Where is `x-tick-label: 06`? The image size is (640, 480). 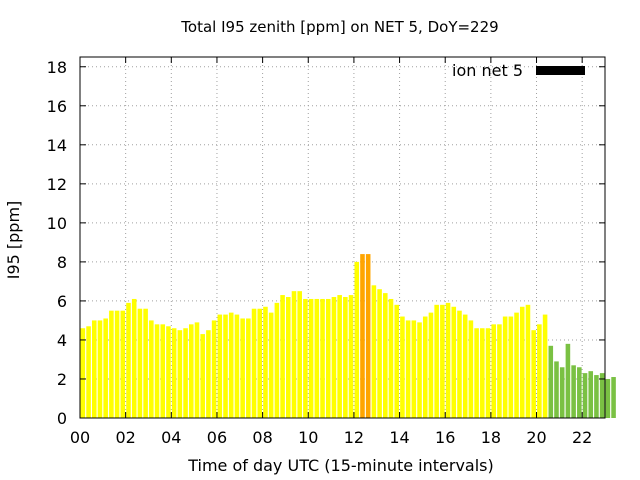
x-tick-label: 06 is located at coordinates (217, 437).